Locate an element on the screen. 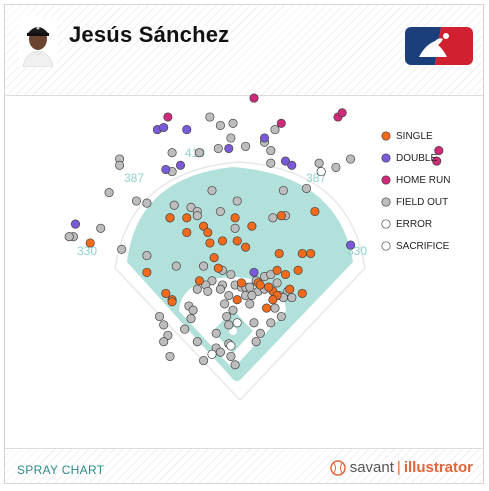  legend-item-home-run: HOME RUN is located at coordinates (415, 180).